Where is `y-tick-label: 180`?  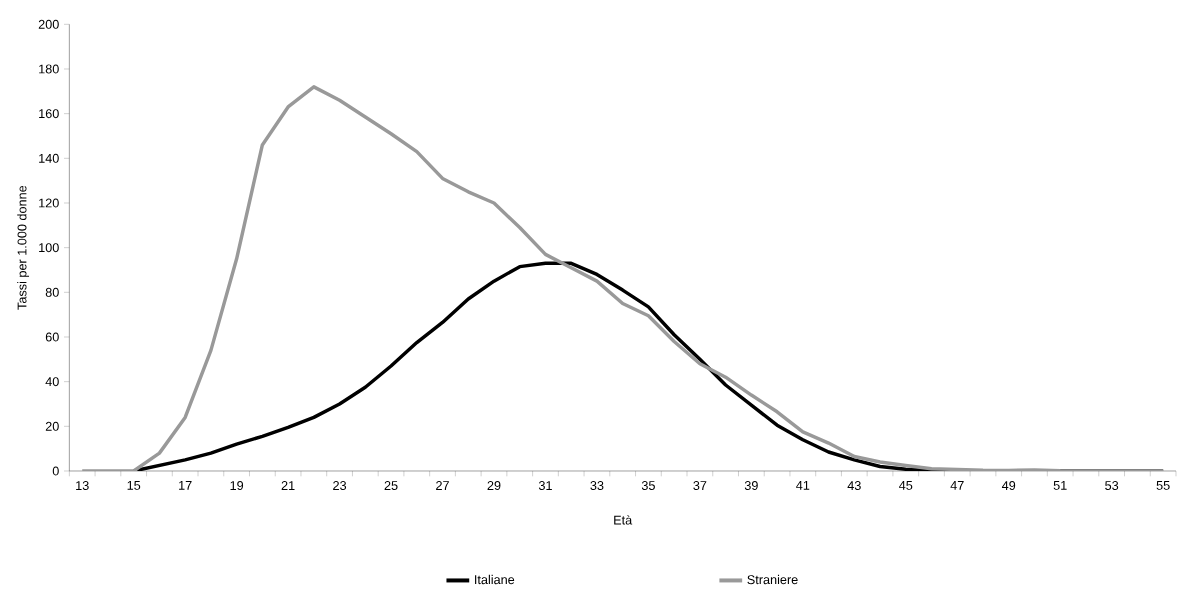
y-tick-label: 180 is located at coordinates (49, 69).